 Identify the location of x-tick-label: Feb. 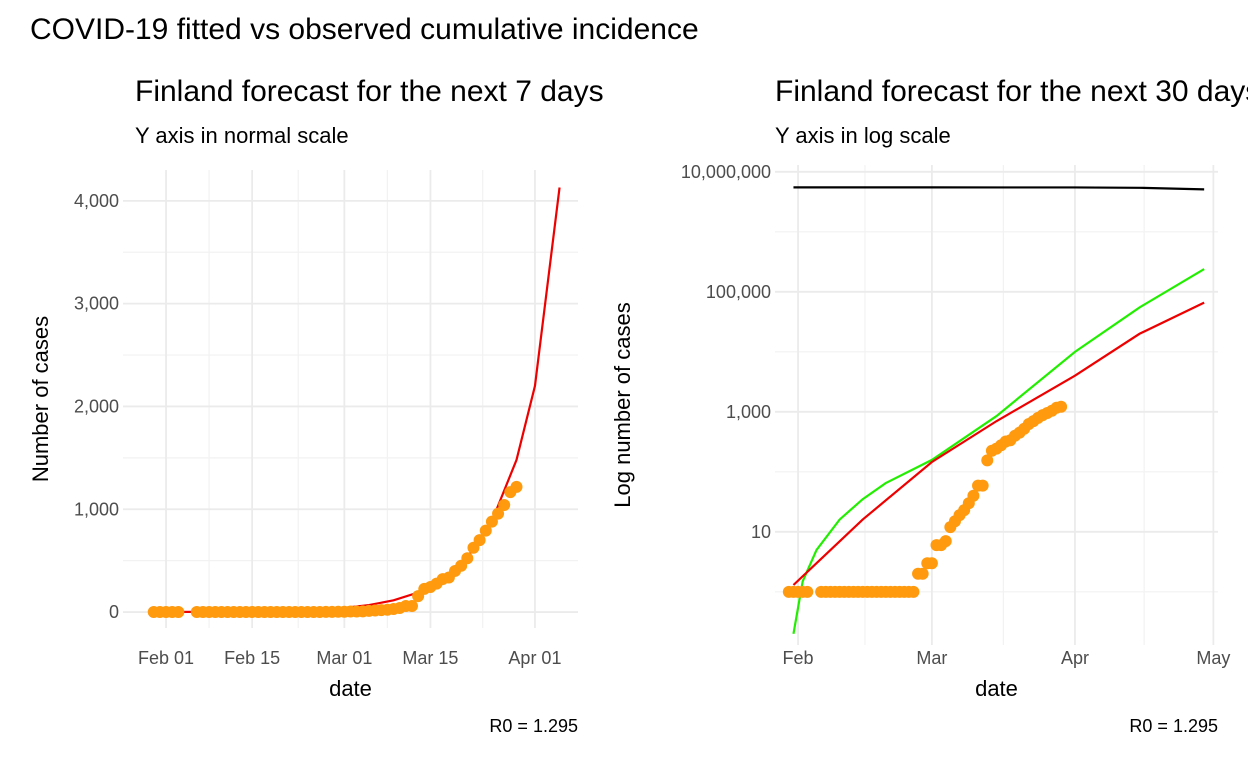
(798, 658).